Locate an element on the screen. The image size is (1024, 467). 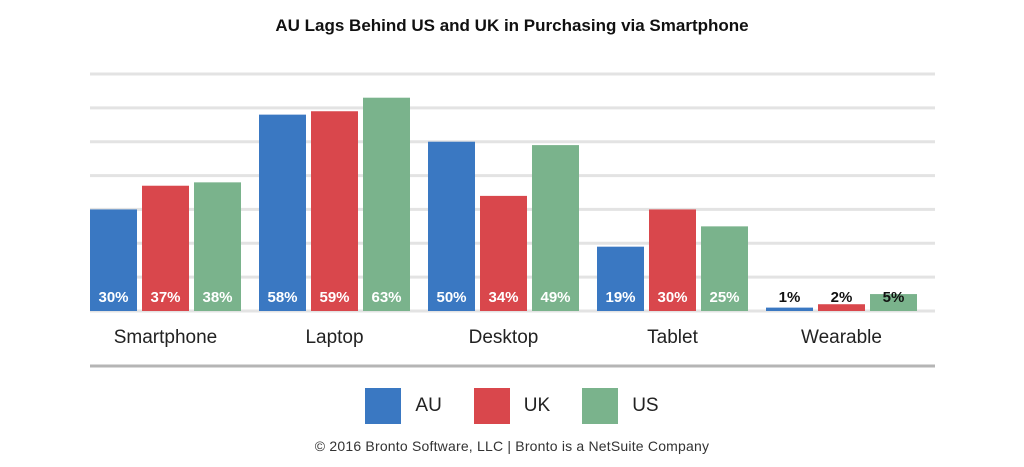
bar-uk-wearable is located at coordinates (841, 307).